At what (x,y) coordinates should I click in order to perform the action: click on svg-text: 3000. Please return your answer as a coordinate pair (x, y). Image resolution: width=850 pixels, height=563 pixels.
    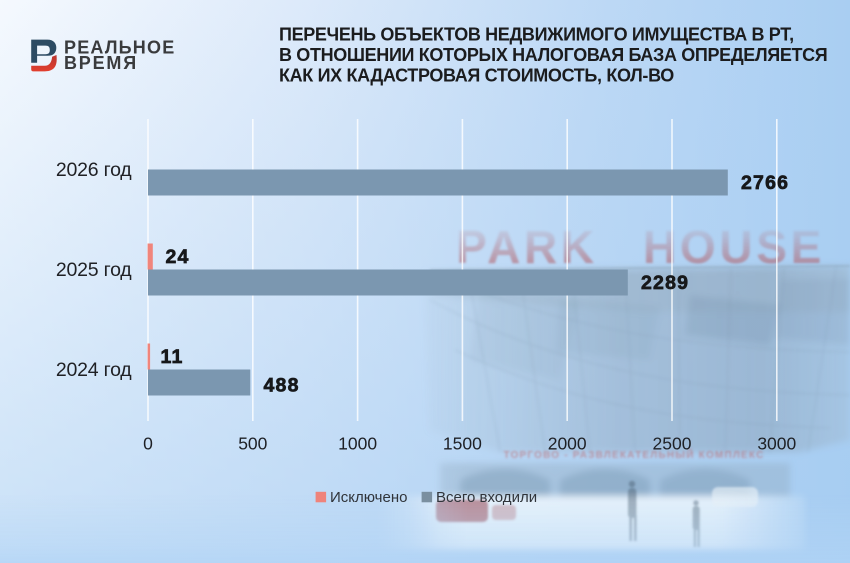
    Looking at the image, I should click on (776, 444).